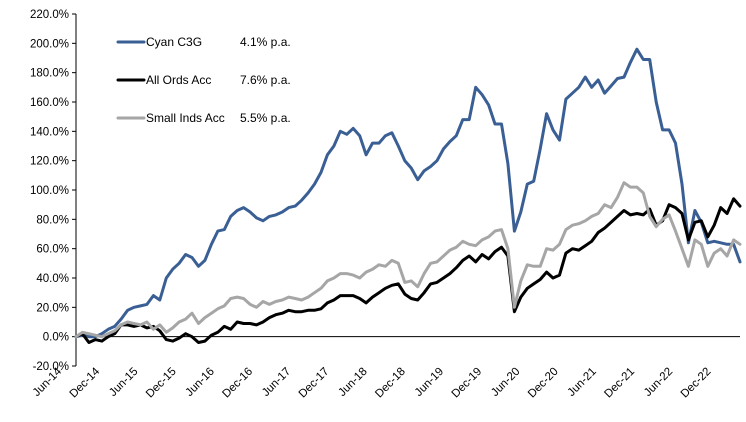 The width and height of the screenshot is (746, 422). What do you see at coordinates (467, 383) in the screenshot?
I see `x-tick-label: Dec-19` at bounding box center [467, 383].